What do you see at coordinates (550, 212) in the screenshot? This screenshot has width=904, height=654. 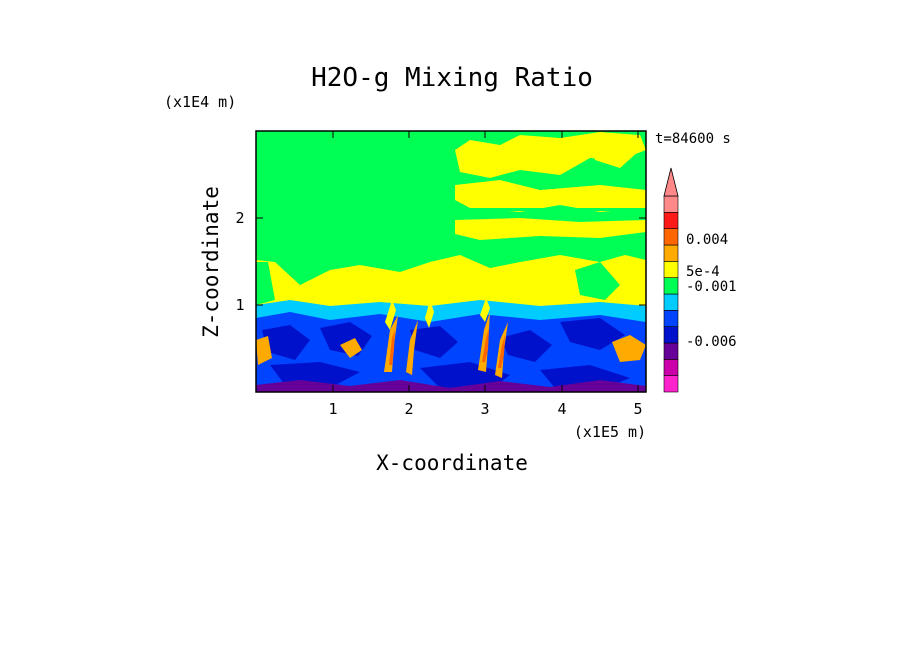 I see `green-stripes` at bounding box center [550, 212].